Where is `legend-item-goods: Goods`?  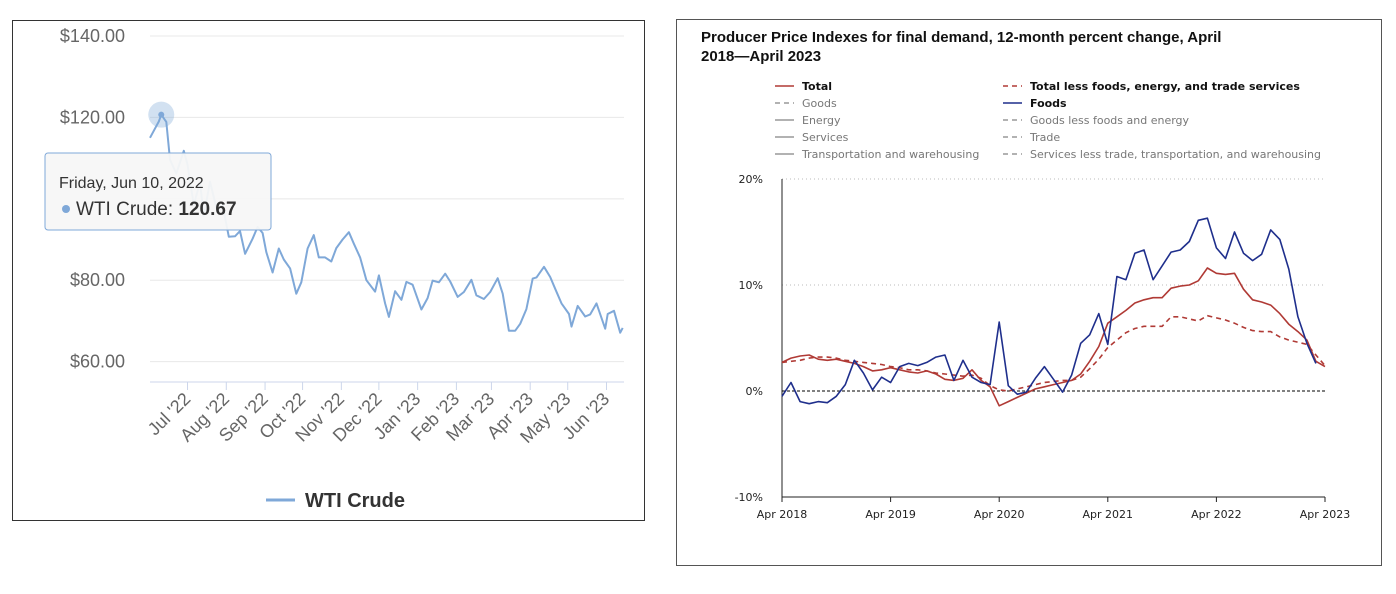 legend-item-goods: Goods is located at coordinates (806, 103).